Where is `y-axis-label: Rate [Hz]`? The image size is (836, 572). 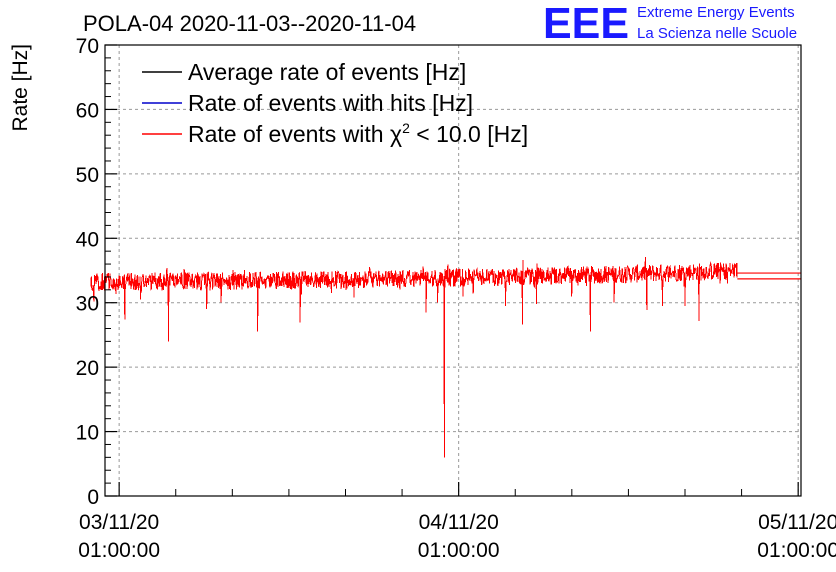
y-axis-label: Rate [Hz] is located at coordinates (20, 88).